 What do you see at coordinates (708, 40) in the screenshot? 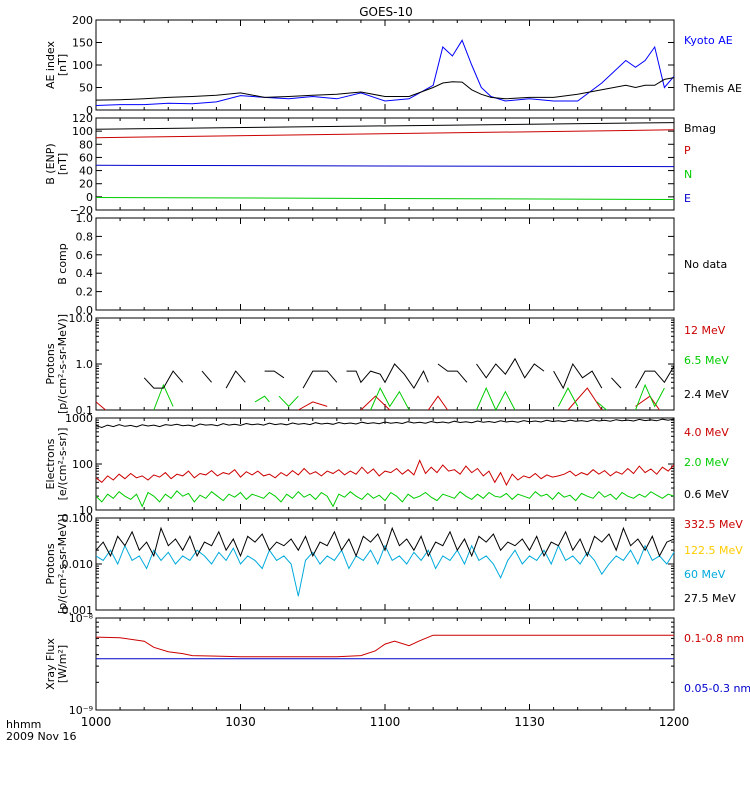
I see `legend-label: Kyoto AE` at bounding box center [708, 40].